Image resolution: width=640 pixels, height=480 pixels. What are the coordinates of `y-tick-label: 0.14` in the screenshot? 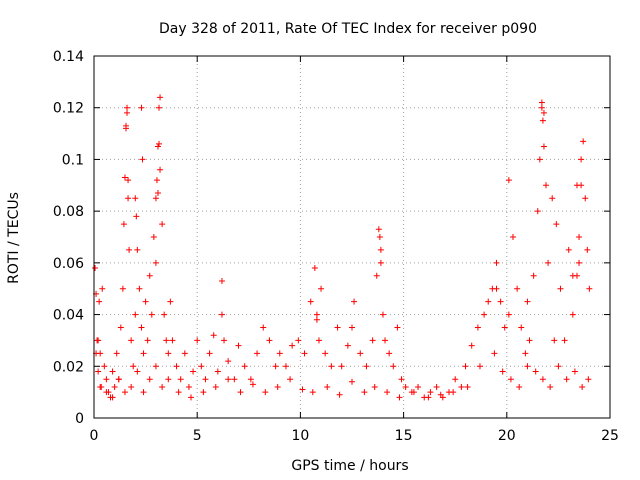 It's located at (68, 57).